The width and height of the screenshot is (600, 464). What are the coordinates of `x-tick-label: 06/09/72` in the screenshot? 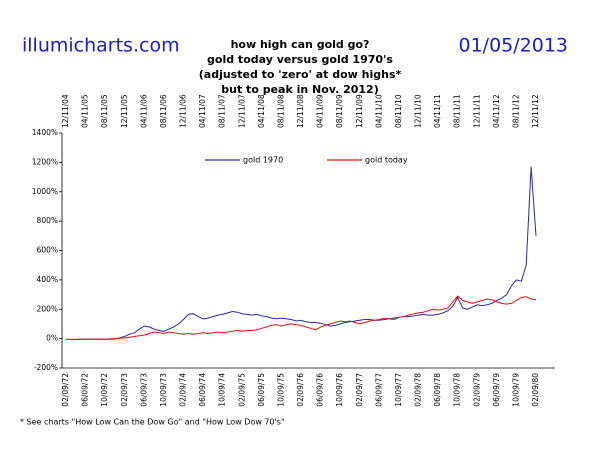 It's located at (85, 390).